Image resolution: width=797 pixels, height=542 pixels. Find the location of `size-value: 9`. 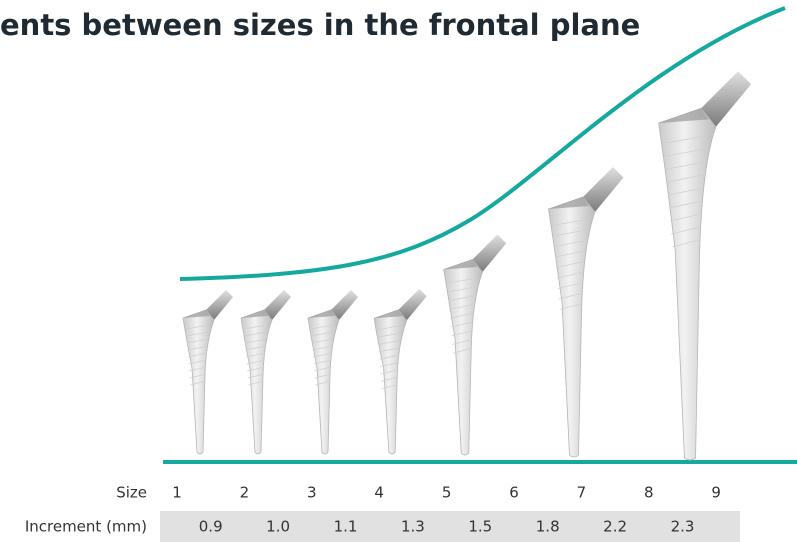

size-value: 9 is located at coordinates (716, 493).